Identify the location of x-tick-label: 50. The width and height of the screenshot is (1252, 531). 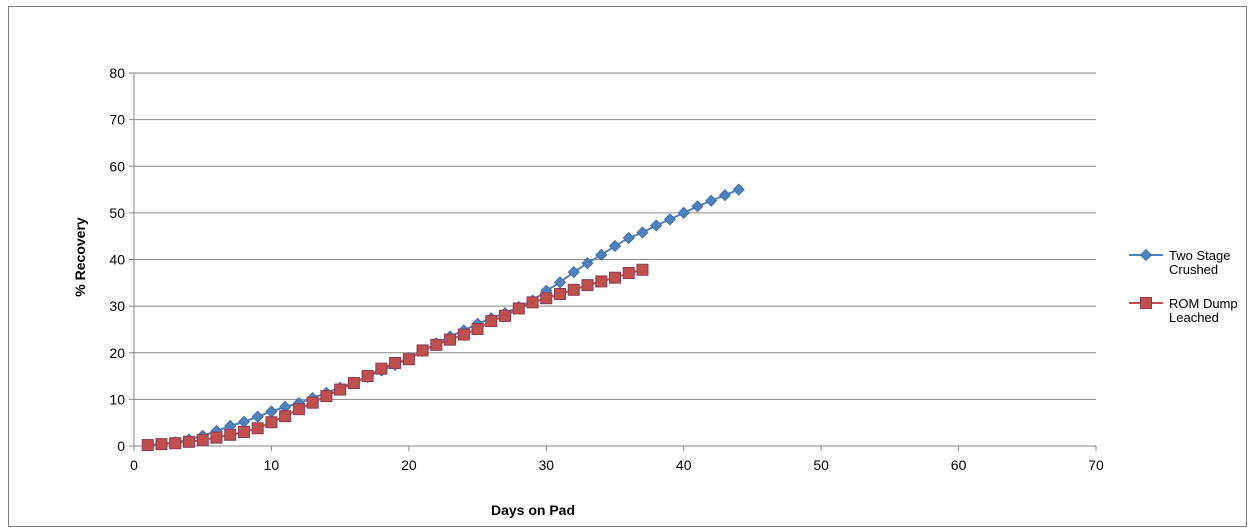
(821, 465).